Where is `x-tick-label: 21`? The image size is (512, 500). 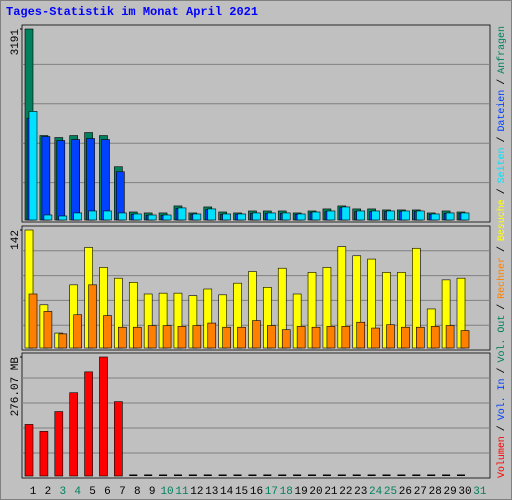
x-tick-label: 21 is located at coordinates (331, 492).